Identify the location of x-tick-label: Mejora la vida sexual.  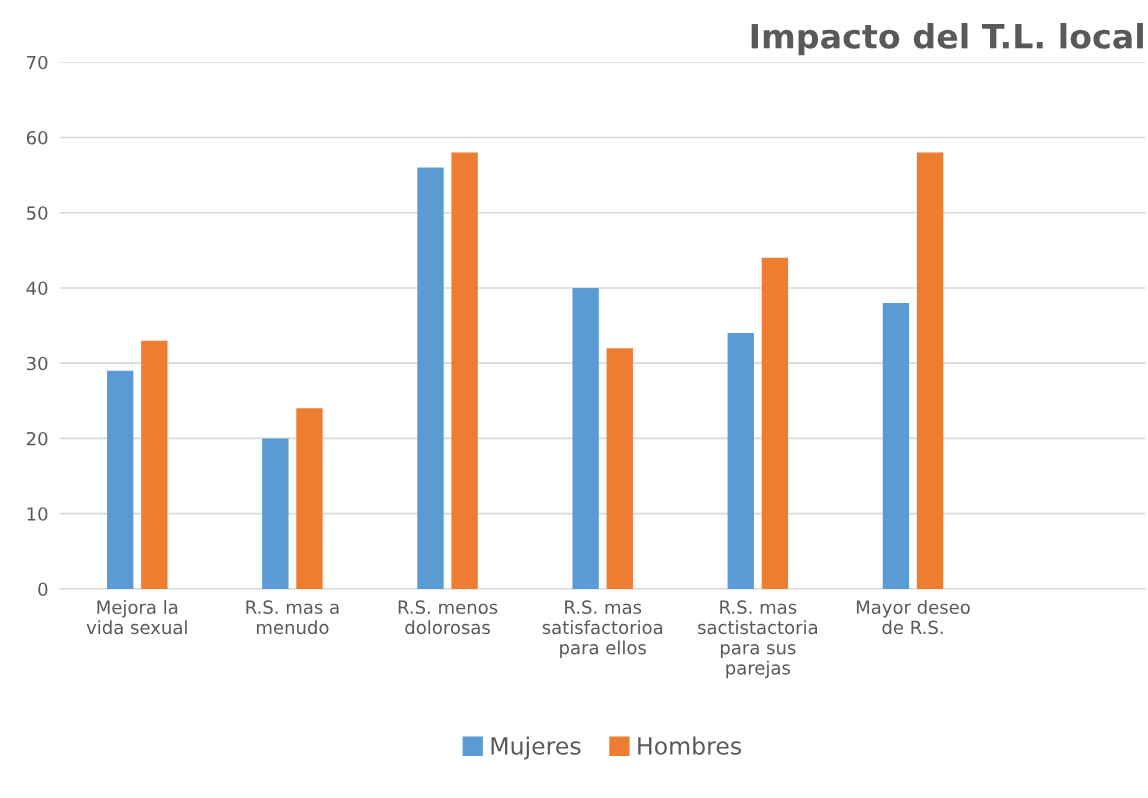
(136, 617).